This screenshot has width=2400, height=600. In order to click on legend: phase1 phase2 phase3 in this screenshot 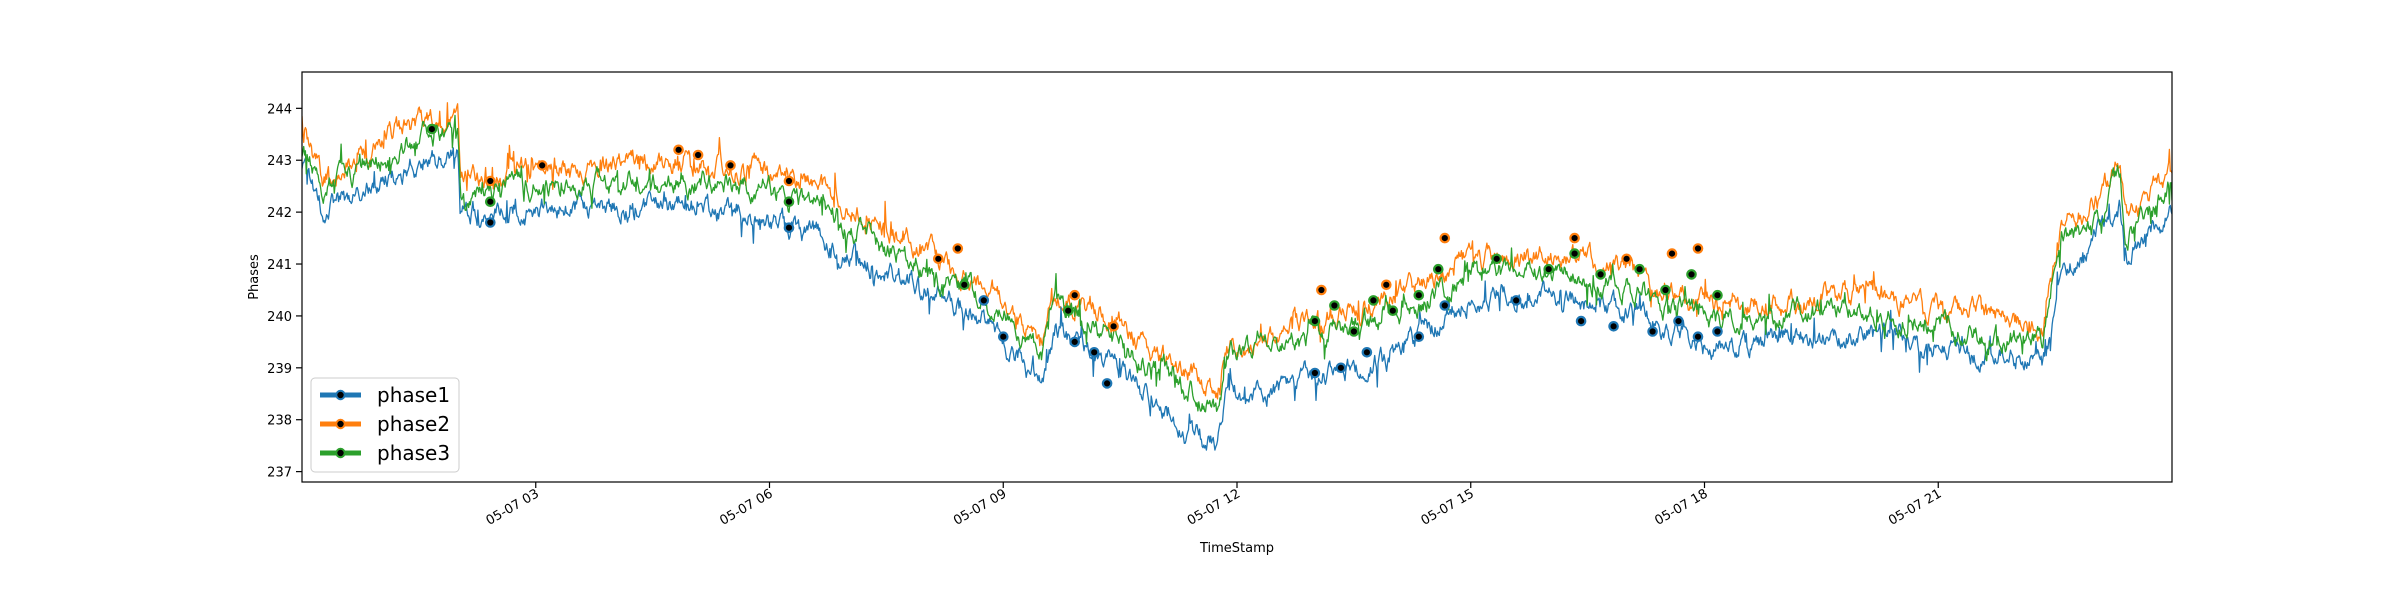, I will do `click(385, 425)`.